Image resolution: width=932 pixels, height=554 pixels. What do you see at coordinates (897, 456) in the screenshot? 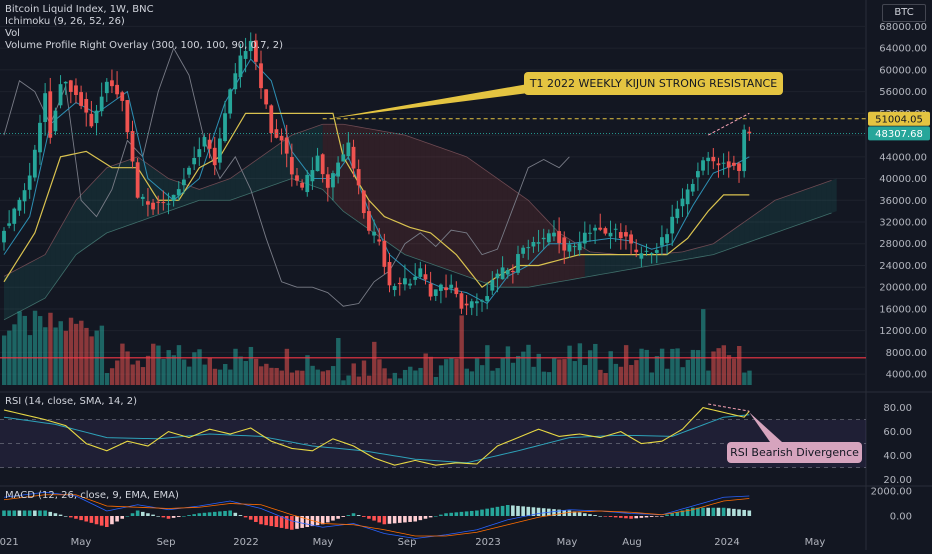
I see `rsi-tick-2: 40.00` at bounding box center [897, 456].